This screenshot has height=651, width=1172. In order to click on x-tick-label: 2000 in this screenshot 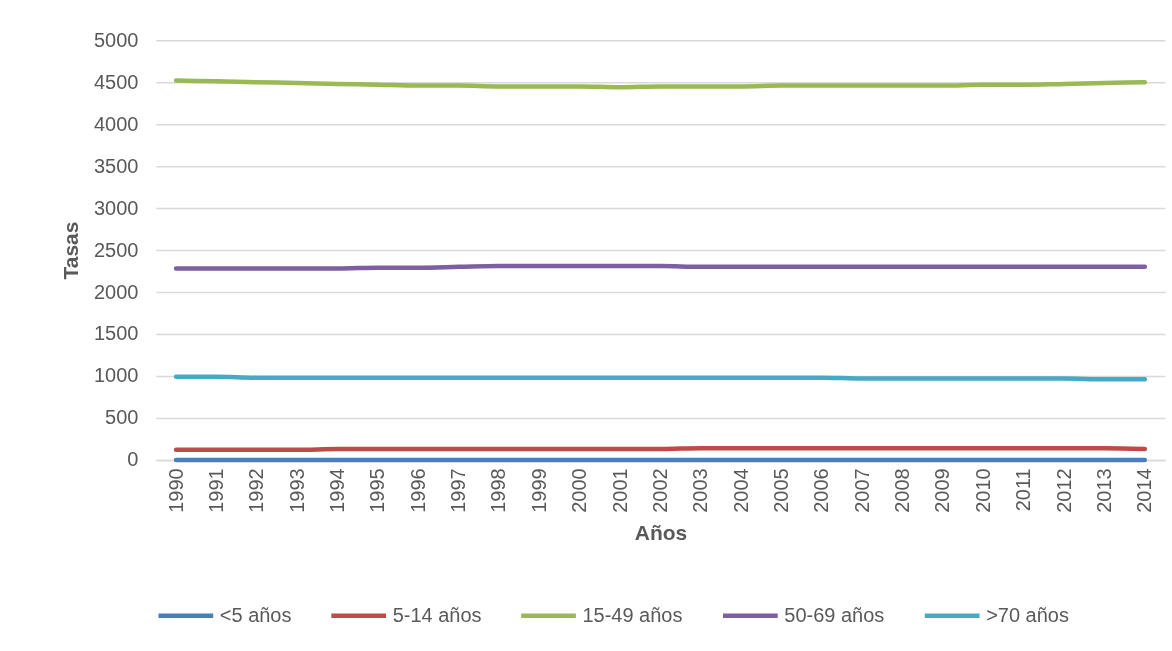, I will do `click(579, 490)`.